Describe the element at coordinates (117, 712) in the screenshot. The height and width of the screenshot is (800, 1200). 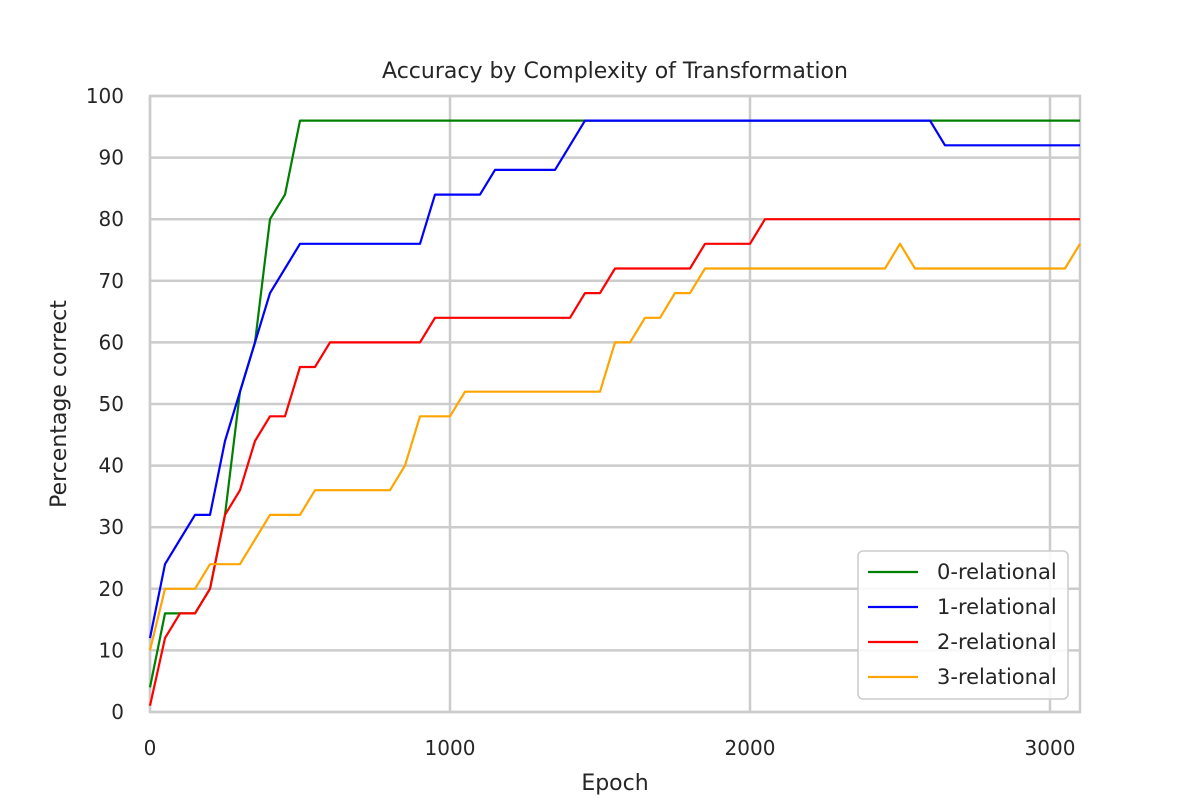
I see `y-tick-label: 0` at that location.